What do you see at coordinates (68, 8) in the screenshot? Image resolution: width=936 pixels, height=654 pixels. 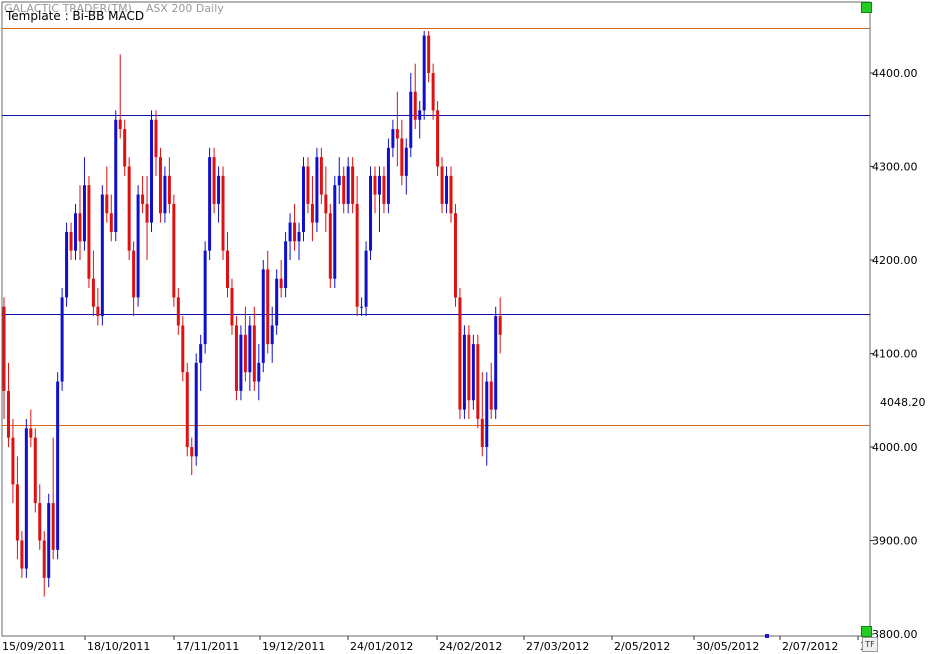 I see `app-title: GALACTIC TRADER(TM)` at bounding box center [68, 8].